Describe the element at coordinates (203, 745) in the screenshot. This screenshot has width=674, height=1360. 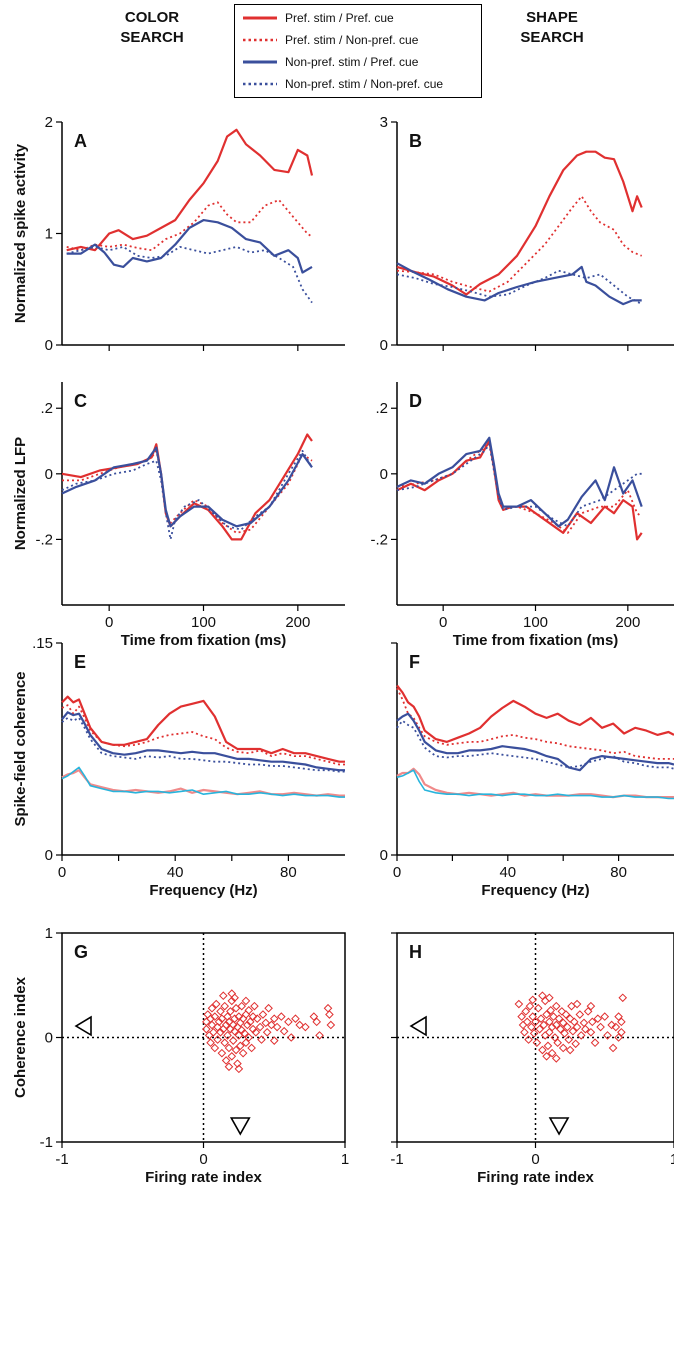
I see `series-line-nonpref-nonpref` at that location.